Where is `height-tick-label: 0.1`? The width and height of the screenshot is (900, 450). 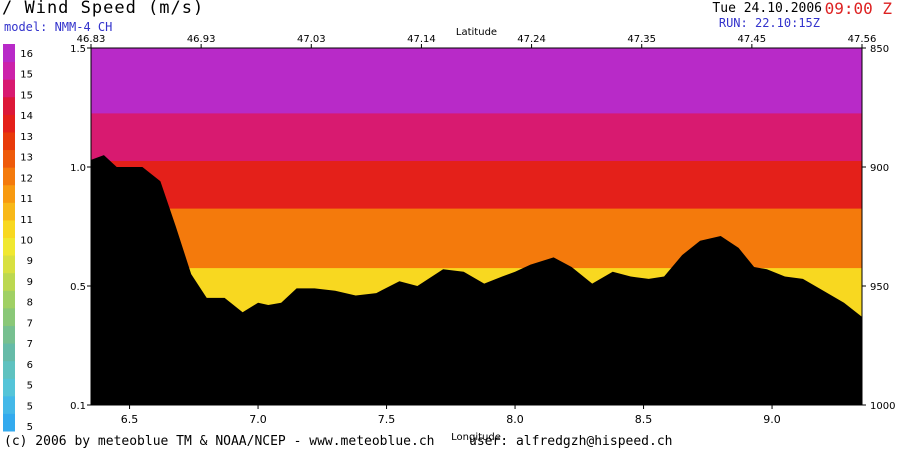
height-tick-label: 0.1 is located at coordinates (78, 406).